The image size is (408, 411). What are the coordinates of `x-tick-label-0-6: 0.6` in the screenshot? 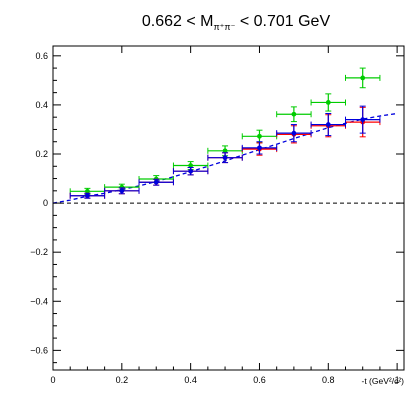 It's located at (259, 380).